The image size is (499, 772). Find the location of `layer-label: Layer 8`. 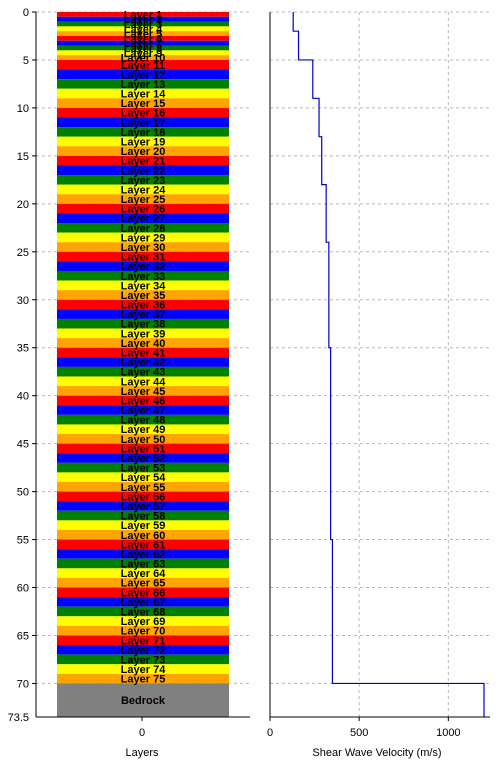

layer-label: Layer 8 is located at coordinates (143, 49).